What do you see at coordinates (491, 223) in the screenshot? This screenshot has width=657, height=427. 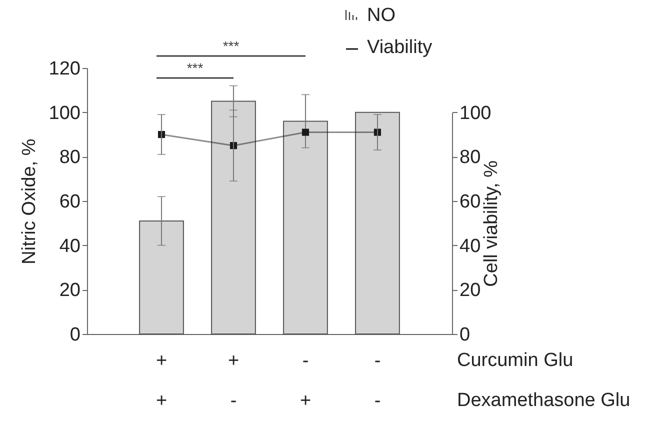 I see `y2-axis-title: Cell viability, %` at bounding box center [491, 223].